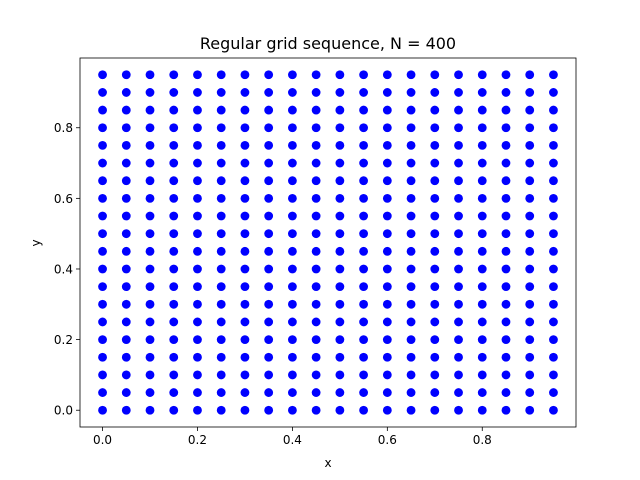 The image size is (640, 480). What do you see at coordinates (328, 43) in the screenshot?
I see `chart-title: Regular grid sequence, N = 400` at bounding box center [328, 43].